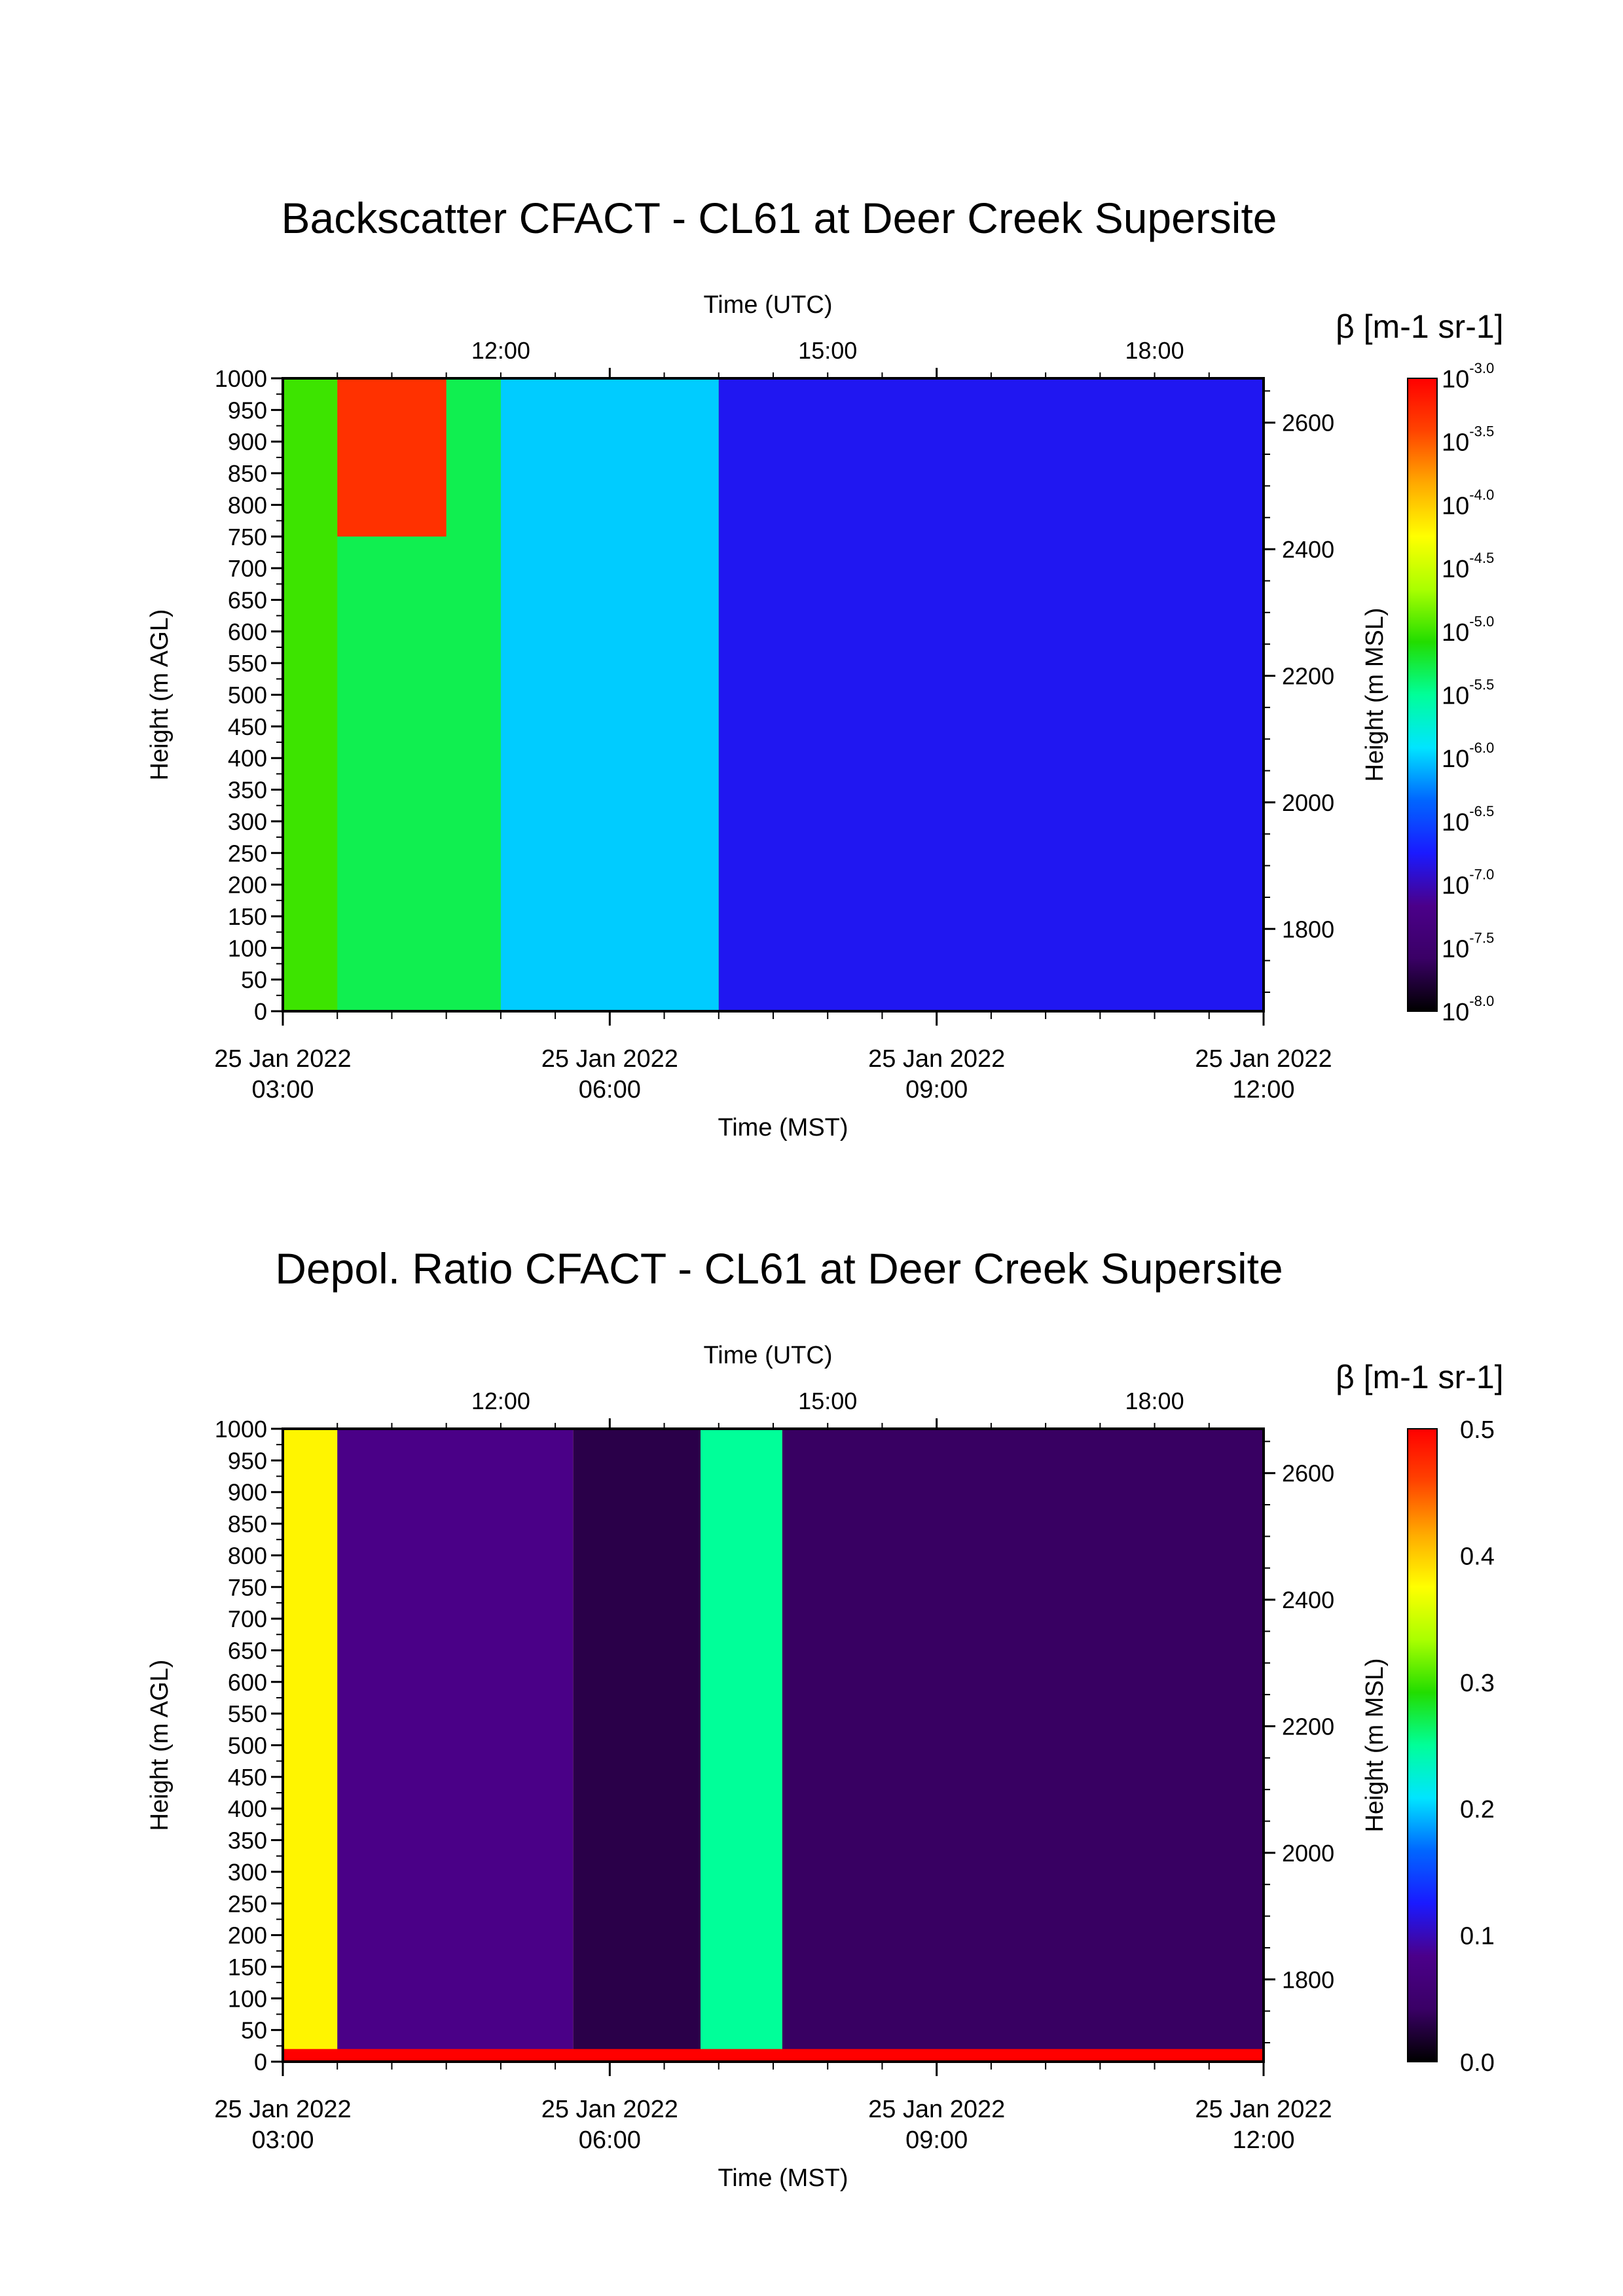 The image size is (1623, 2296). I want to click on x2-tick-label: 18:00, so click(1154, 351).